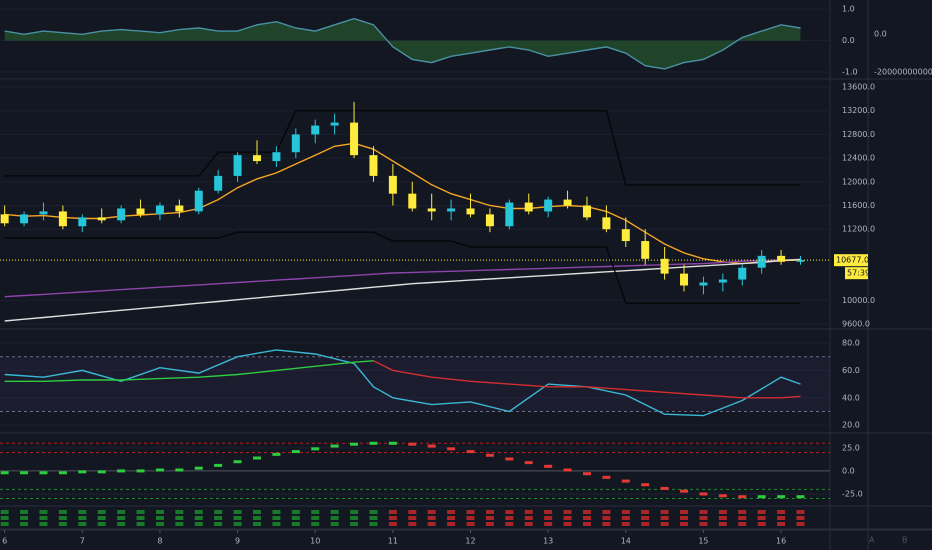 Image resolution: width=932 pixels, height=550 pixels. What do you see at coordinates (872, 540) in the screenshot?
I see `axis-button: A` at bounding box center [872, 540].